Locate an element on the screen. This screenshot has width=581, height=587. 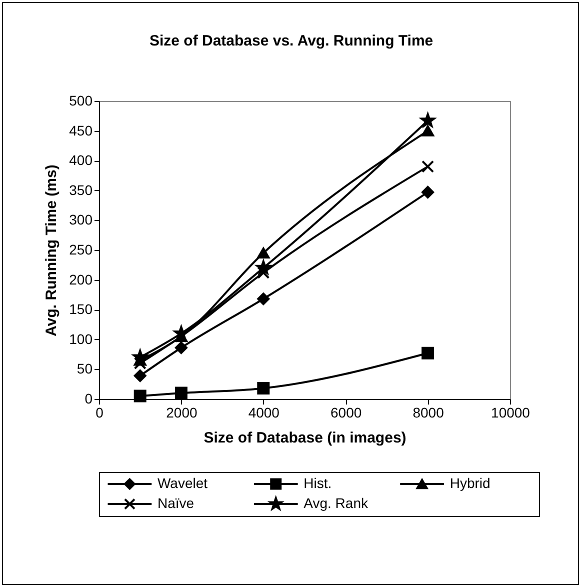
x-tick-label: 10000 is located at coordinates (510, 412).